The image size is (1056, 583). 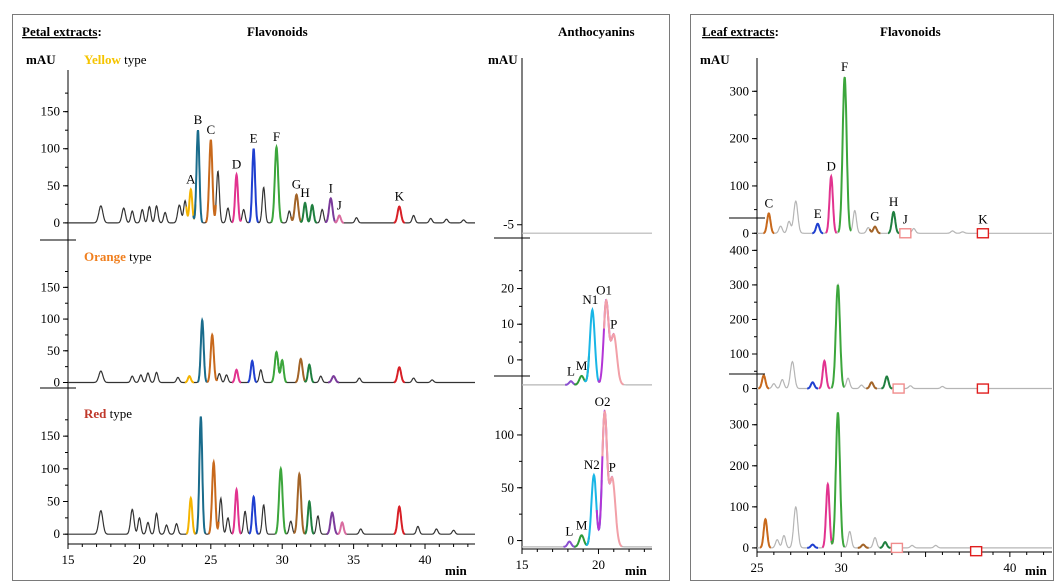 What do you see at coordinates (115, 59) in the screenshot?
I see `yellow-type-label: Yellow type` at bounding box center [115, 59].